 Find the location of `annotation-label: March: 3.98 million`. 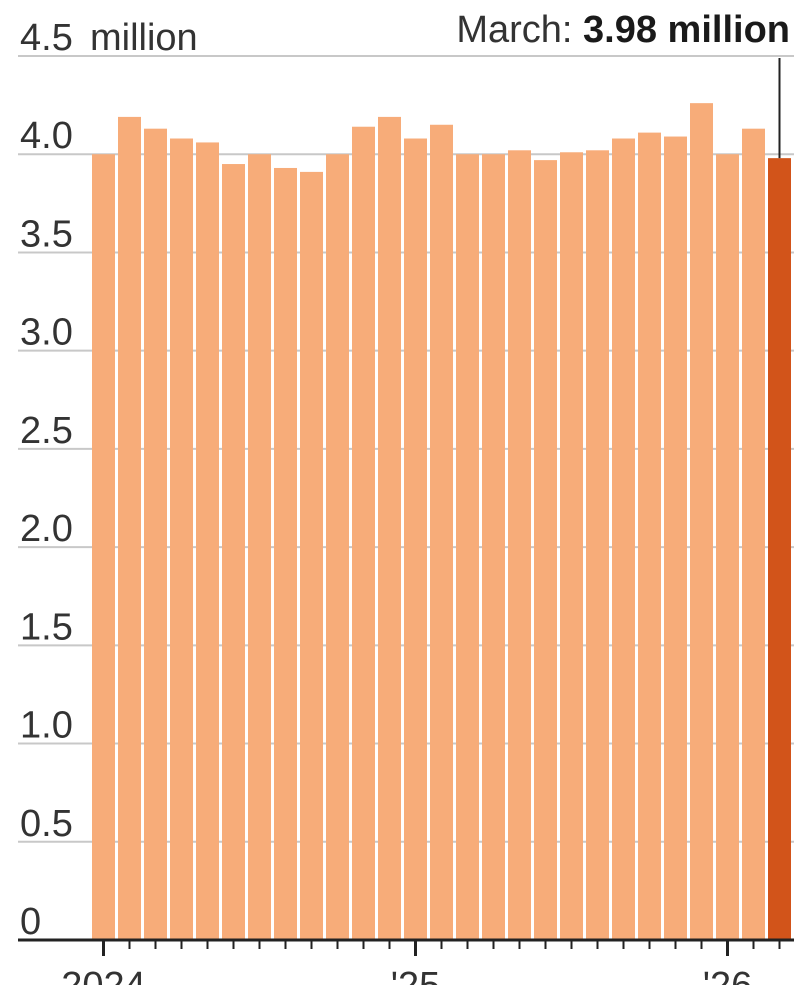

annotation-label: March: 3.98 million is located at coordinates (623, 30).